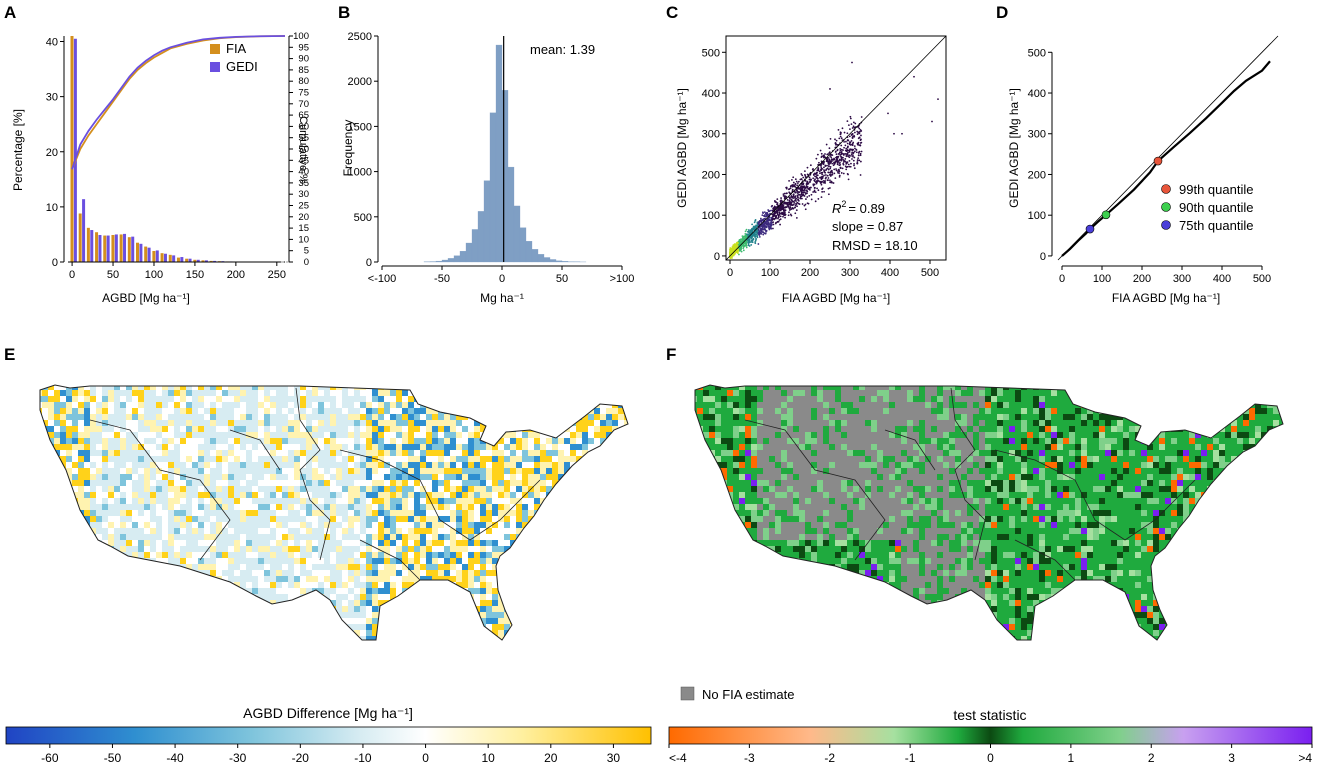 The image size is (1325, 771). Describe the element at coordinates (344, 12) in the screenshot. I see `panel-letter-b: B` at that location.